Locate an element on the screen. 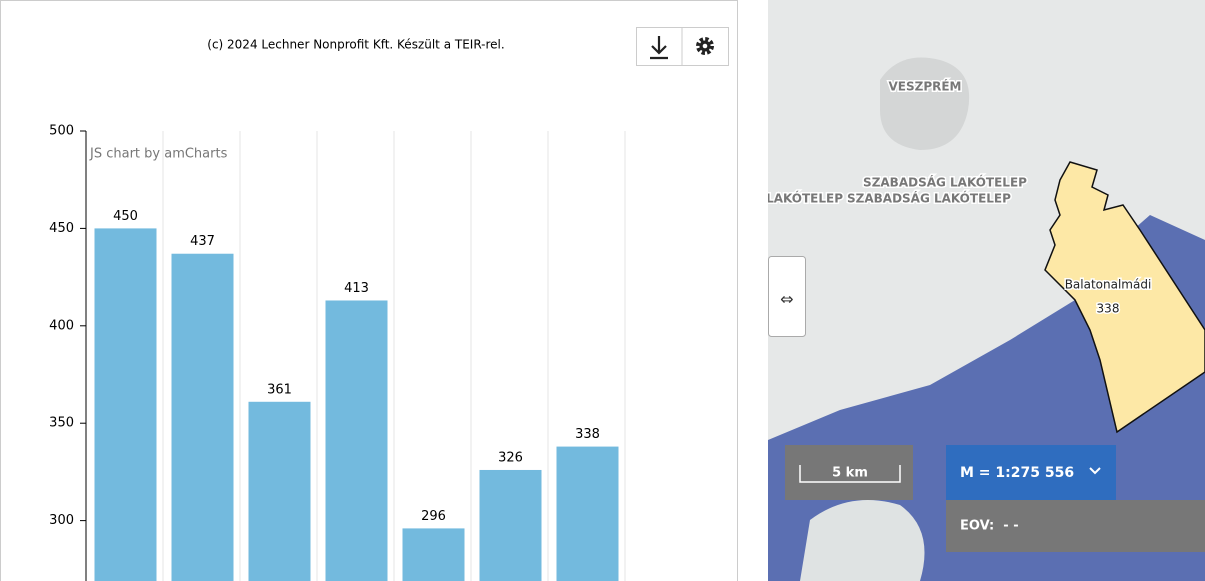 This screenshot has height=581, width=1205. data-label: 326 is located at coordinates (510, 457).